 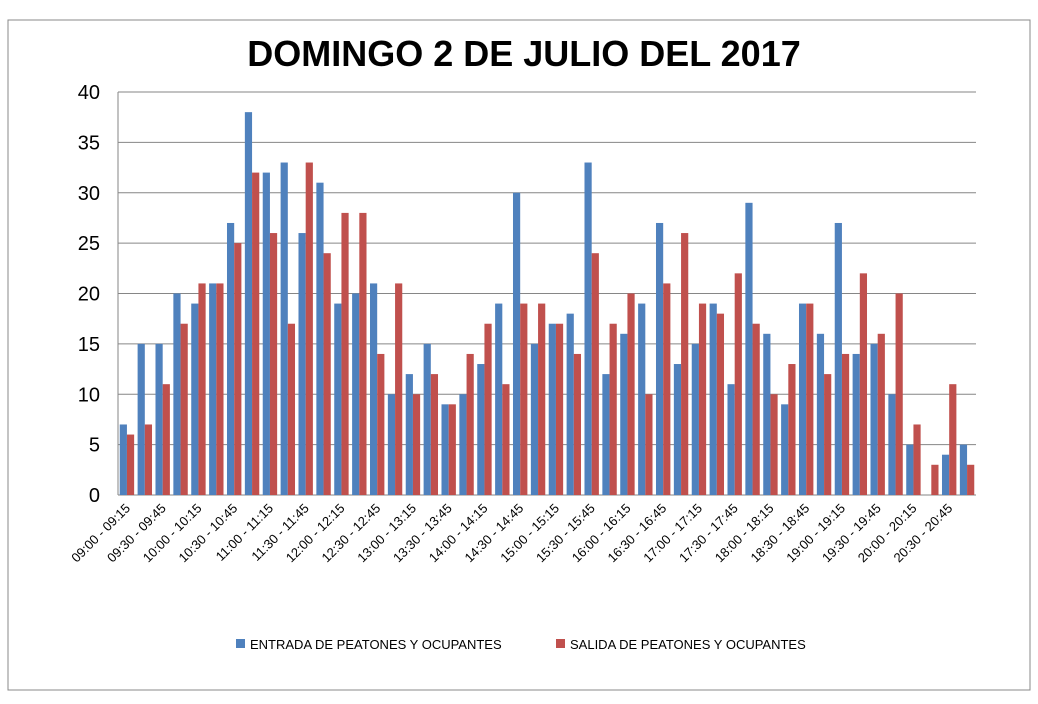 What do you see at coordinates (376, 644) in the screenshot?
I see `legend-label: ENTRADA DE PEATONES Y OCUPANTES` at bounding box center [376, 644].